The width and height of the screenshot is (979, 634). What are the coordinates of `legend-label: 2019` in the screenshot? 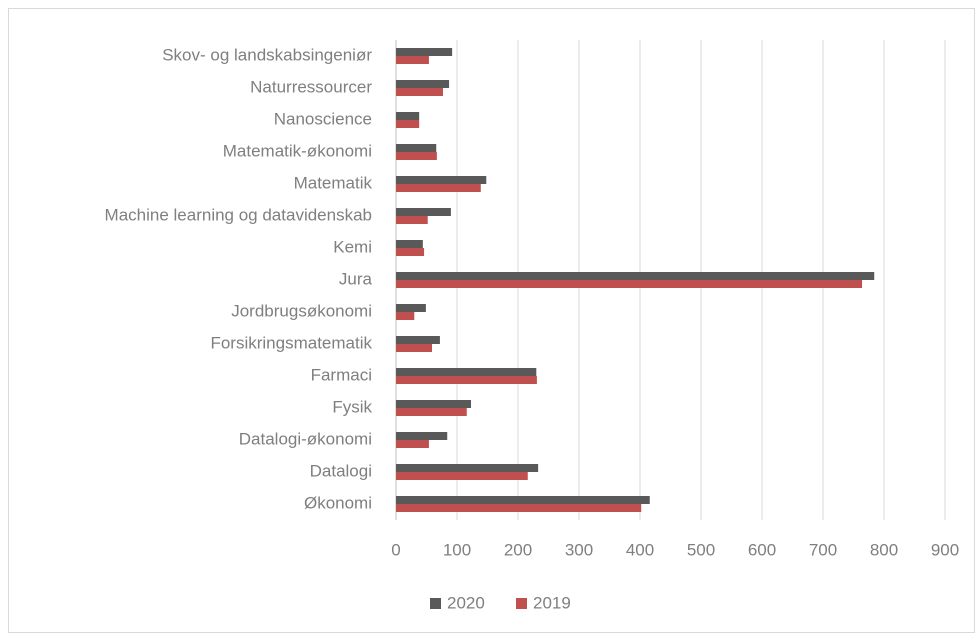 It's located at (552, 602).